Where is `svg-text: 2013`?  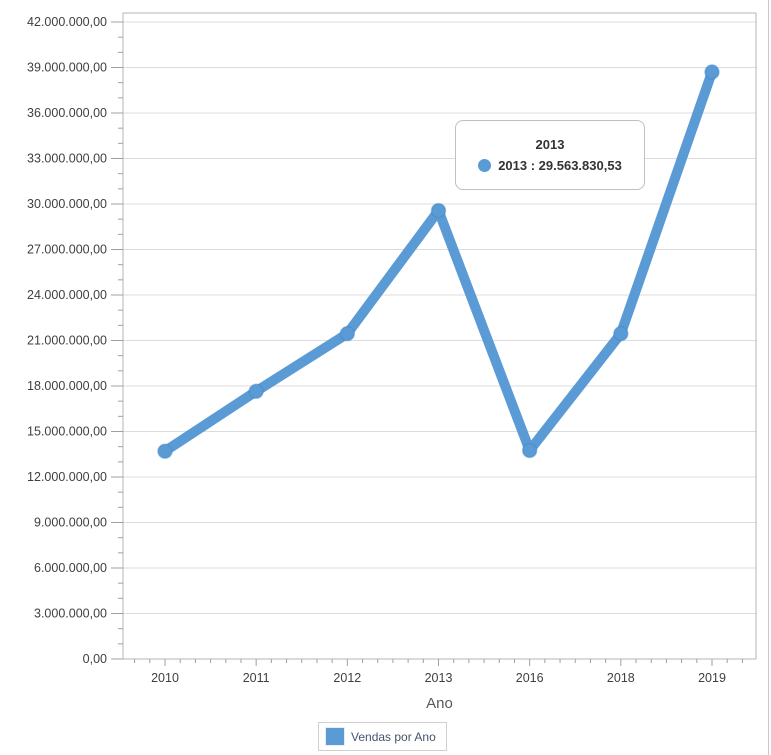 svg-text: 2013 is located at coordinates (439, 678).